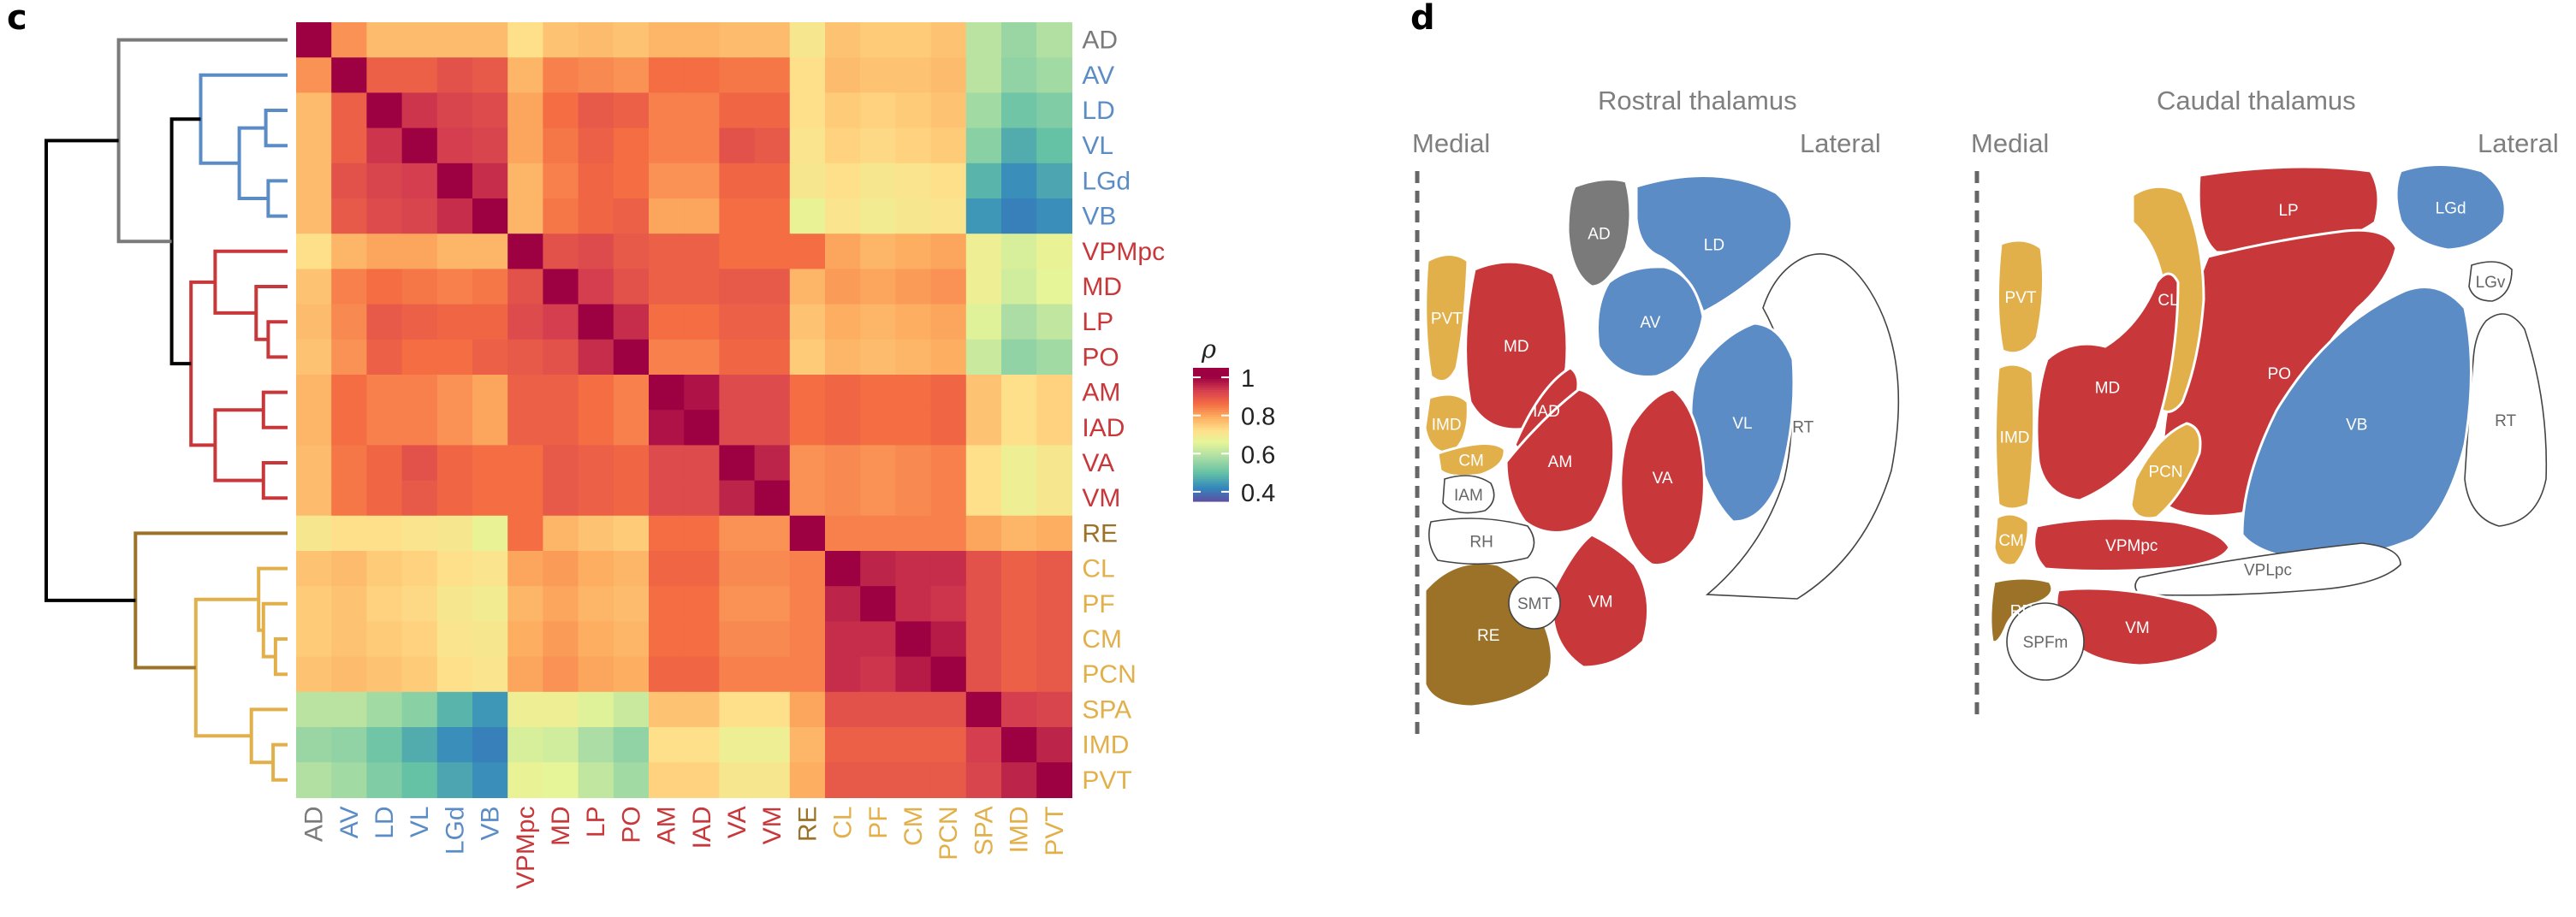  I want to click on region-rostral-VA, so click(1662, 478).